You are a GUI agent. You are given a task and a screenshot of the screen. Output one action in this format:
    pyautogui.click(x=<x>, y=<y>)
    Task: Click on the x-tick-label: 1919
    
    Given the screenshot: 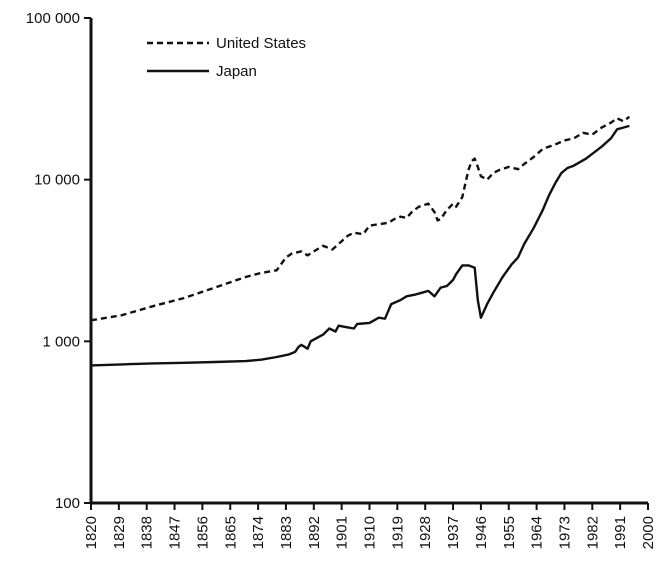 What is the action you would take?
    pyautogui.click(x=397, y=532)
    